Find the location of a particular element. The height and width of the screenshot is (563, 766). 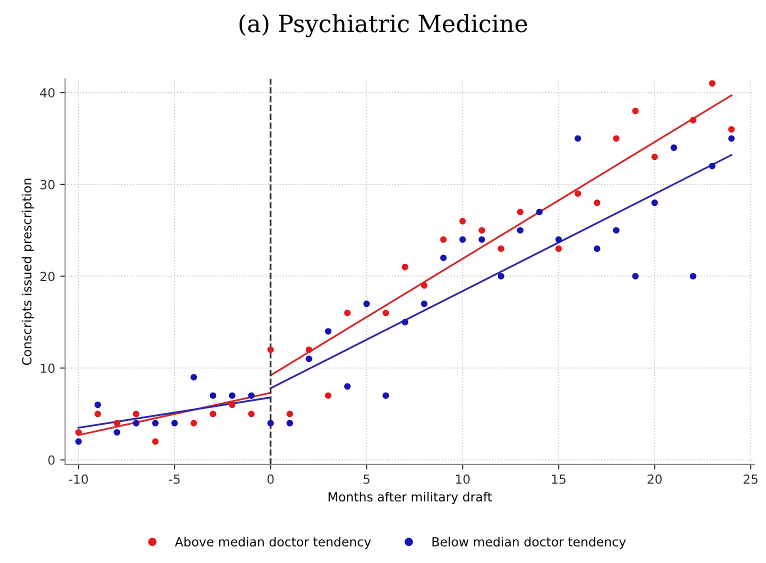

x-tick-label: 0 is located at coordinates (270, 479).